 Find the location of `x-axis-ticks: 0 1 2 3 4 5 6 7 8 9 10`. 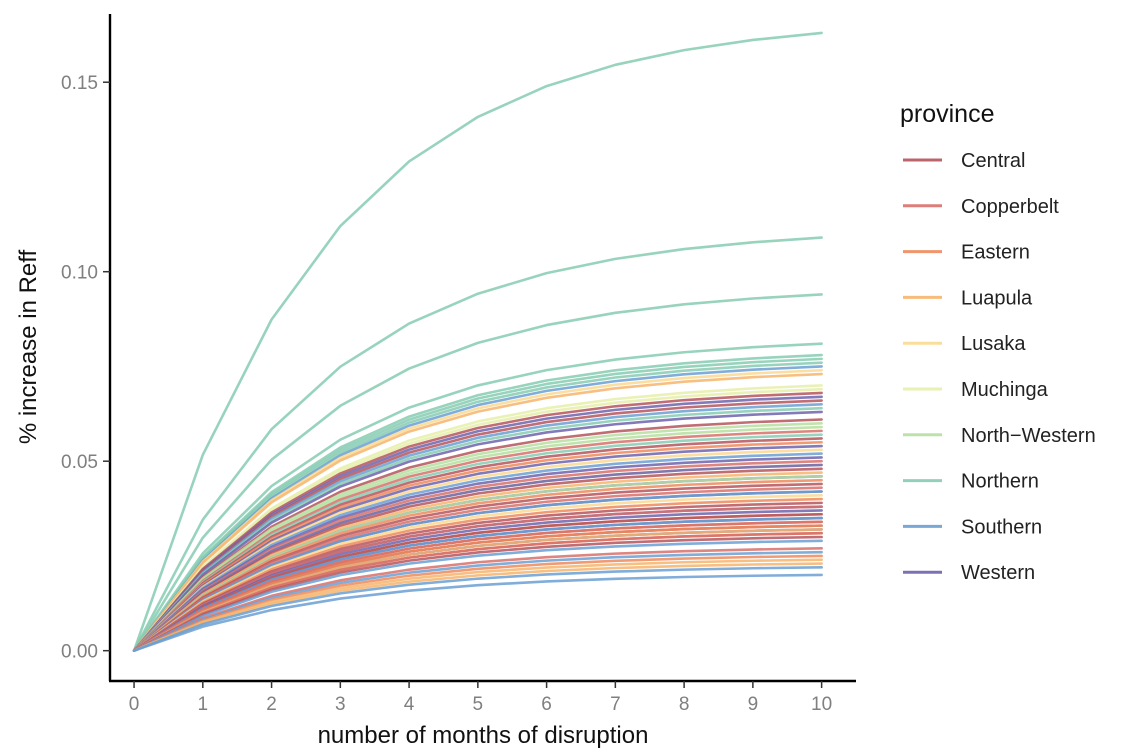

x-axis-ticks: 0 1 2 3 4 5 6 7 8 9 10 is located at coordinates (480, 698).